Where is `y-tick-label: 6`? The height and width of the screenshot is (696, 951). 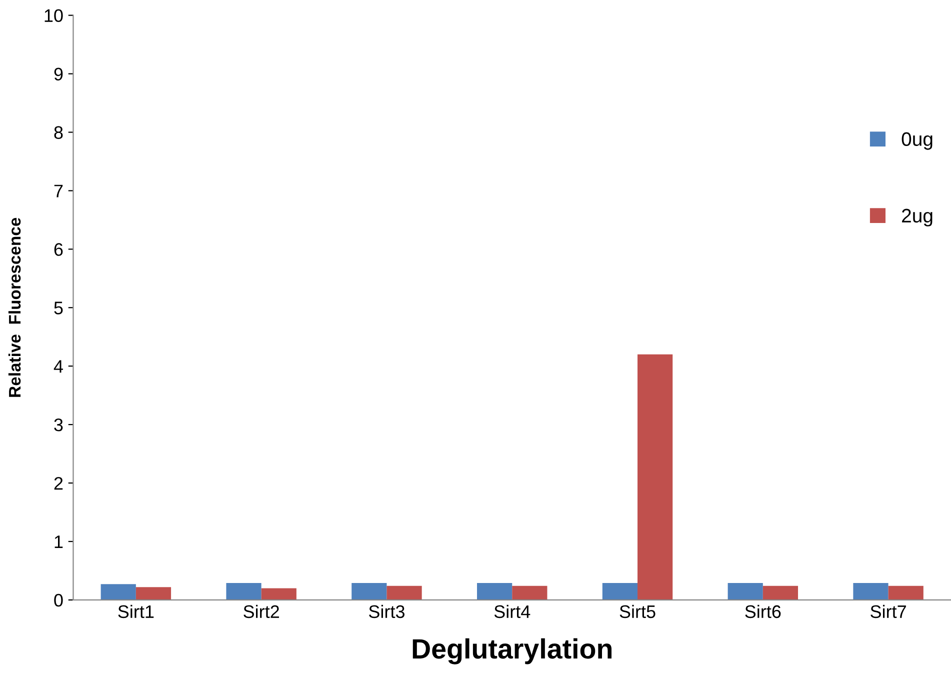
y-tick-label: 6 is located at coordinates (58, 249).